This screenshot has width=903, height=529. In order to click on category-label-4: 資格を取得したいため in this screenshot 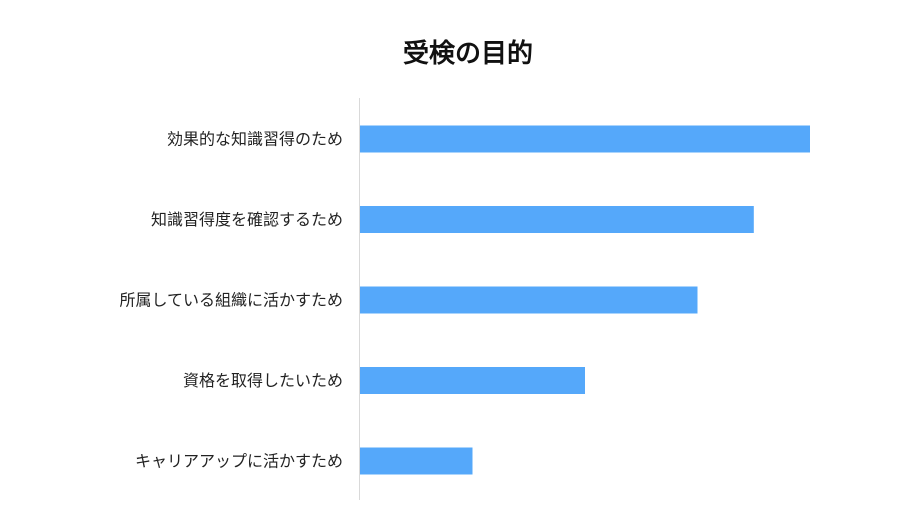, I will do `click(263, 380)`.